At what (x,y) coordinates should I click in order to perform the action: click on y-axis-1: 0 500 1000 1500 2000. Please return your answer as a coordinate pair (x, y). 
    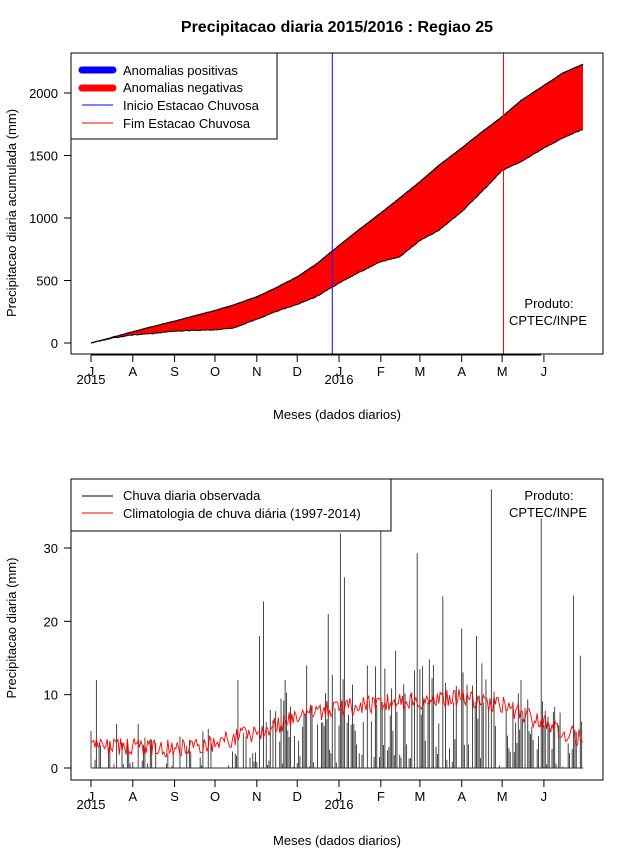
    Looking at the image, I should click on (50, 218).